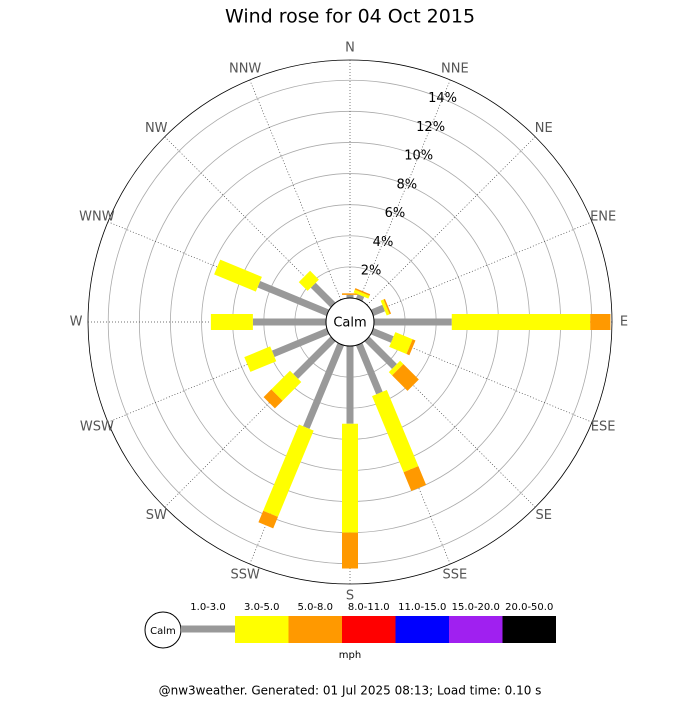 This screenshot has width=700, height=704. I want to click on calm-label: Calm, so click(349, 323).